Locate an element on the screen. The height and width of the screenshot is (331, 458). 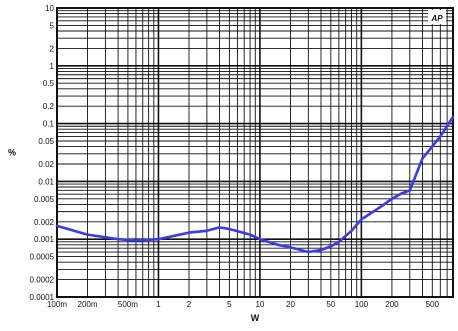
x-tick-label: 2 is located at coordinates (189, 304).